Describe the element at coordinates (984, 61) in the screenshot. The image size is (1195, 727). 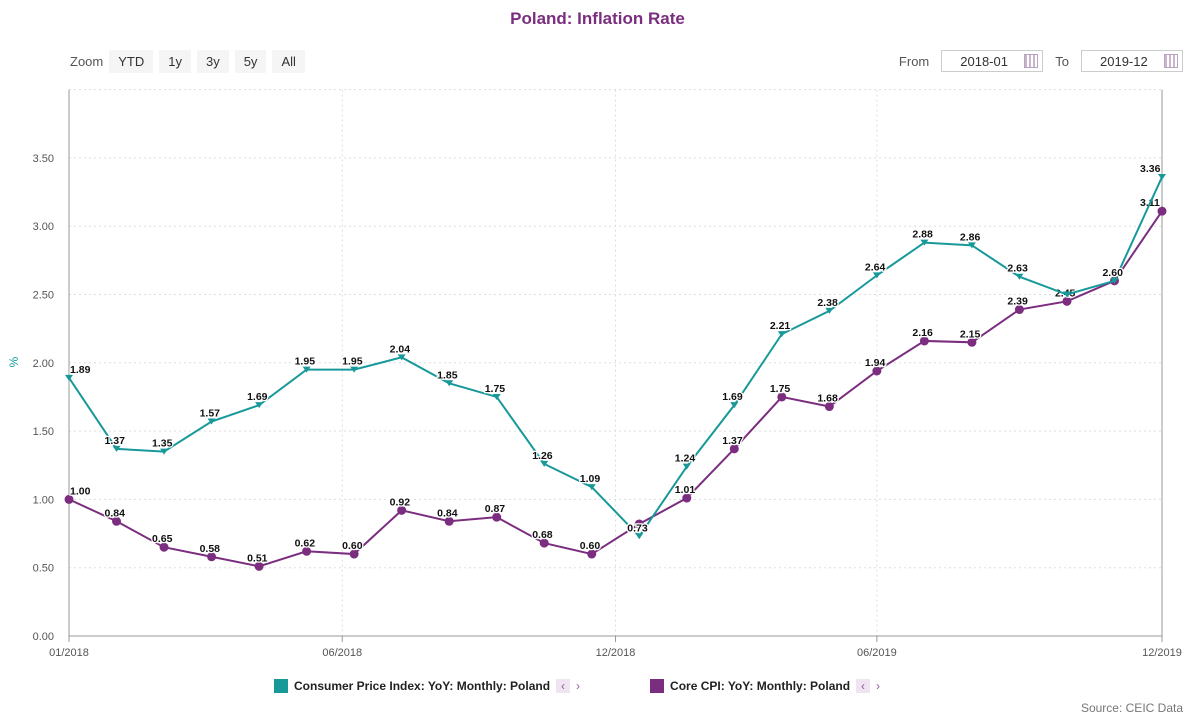
I see `from-date-value: 2018-01` at that location.